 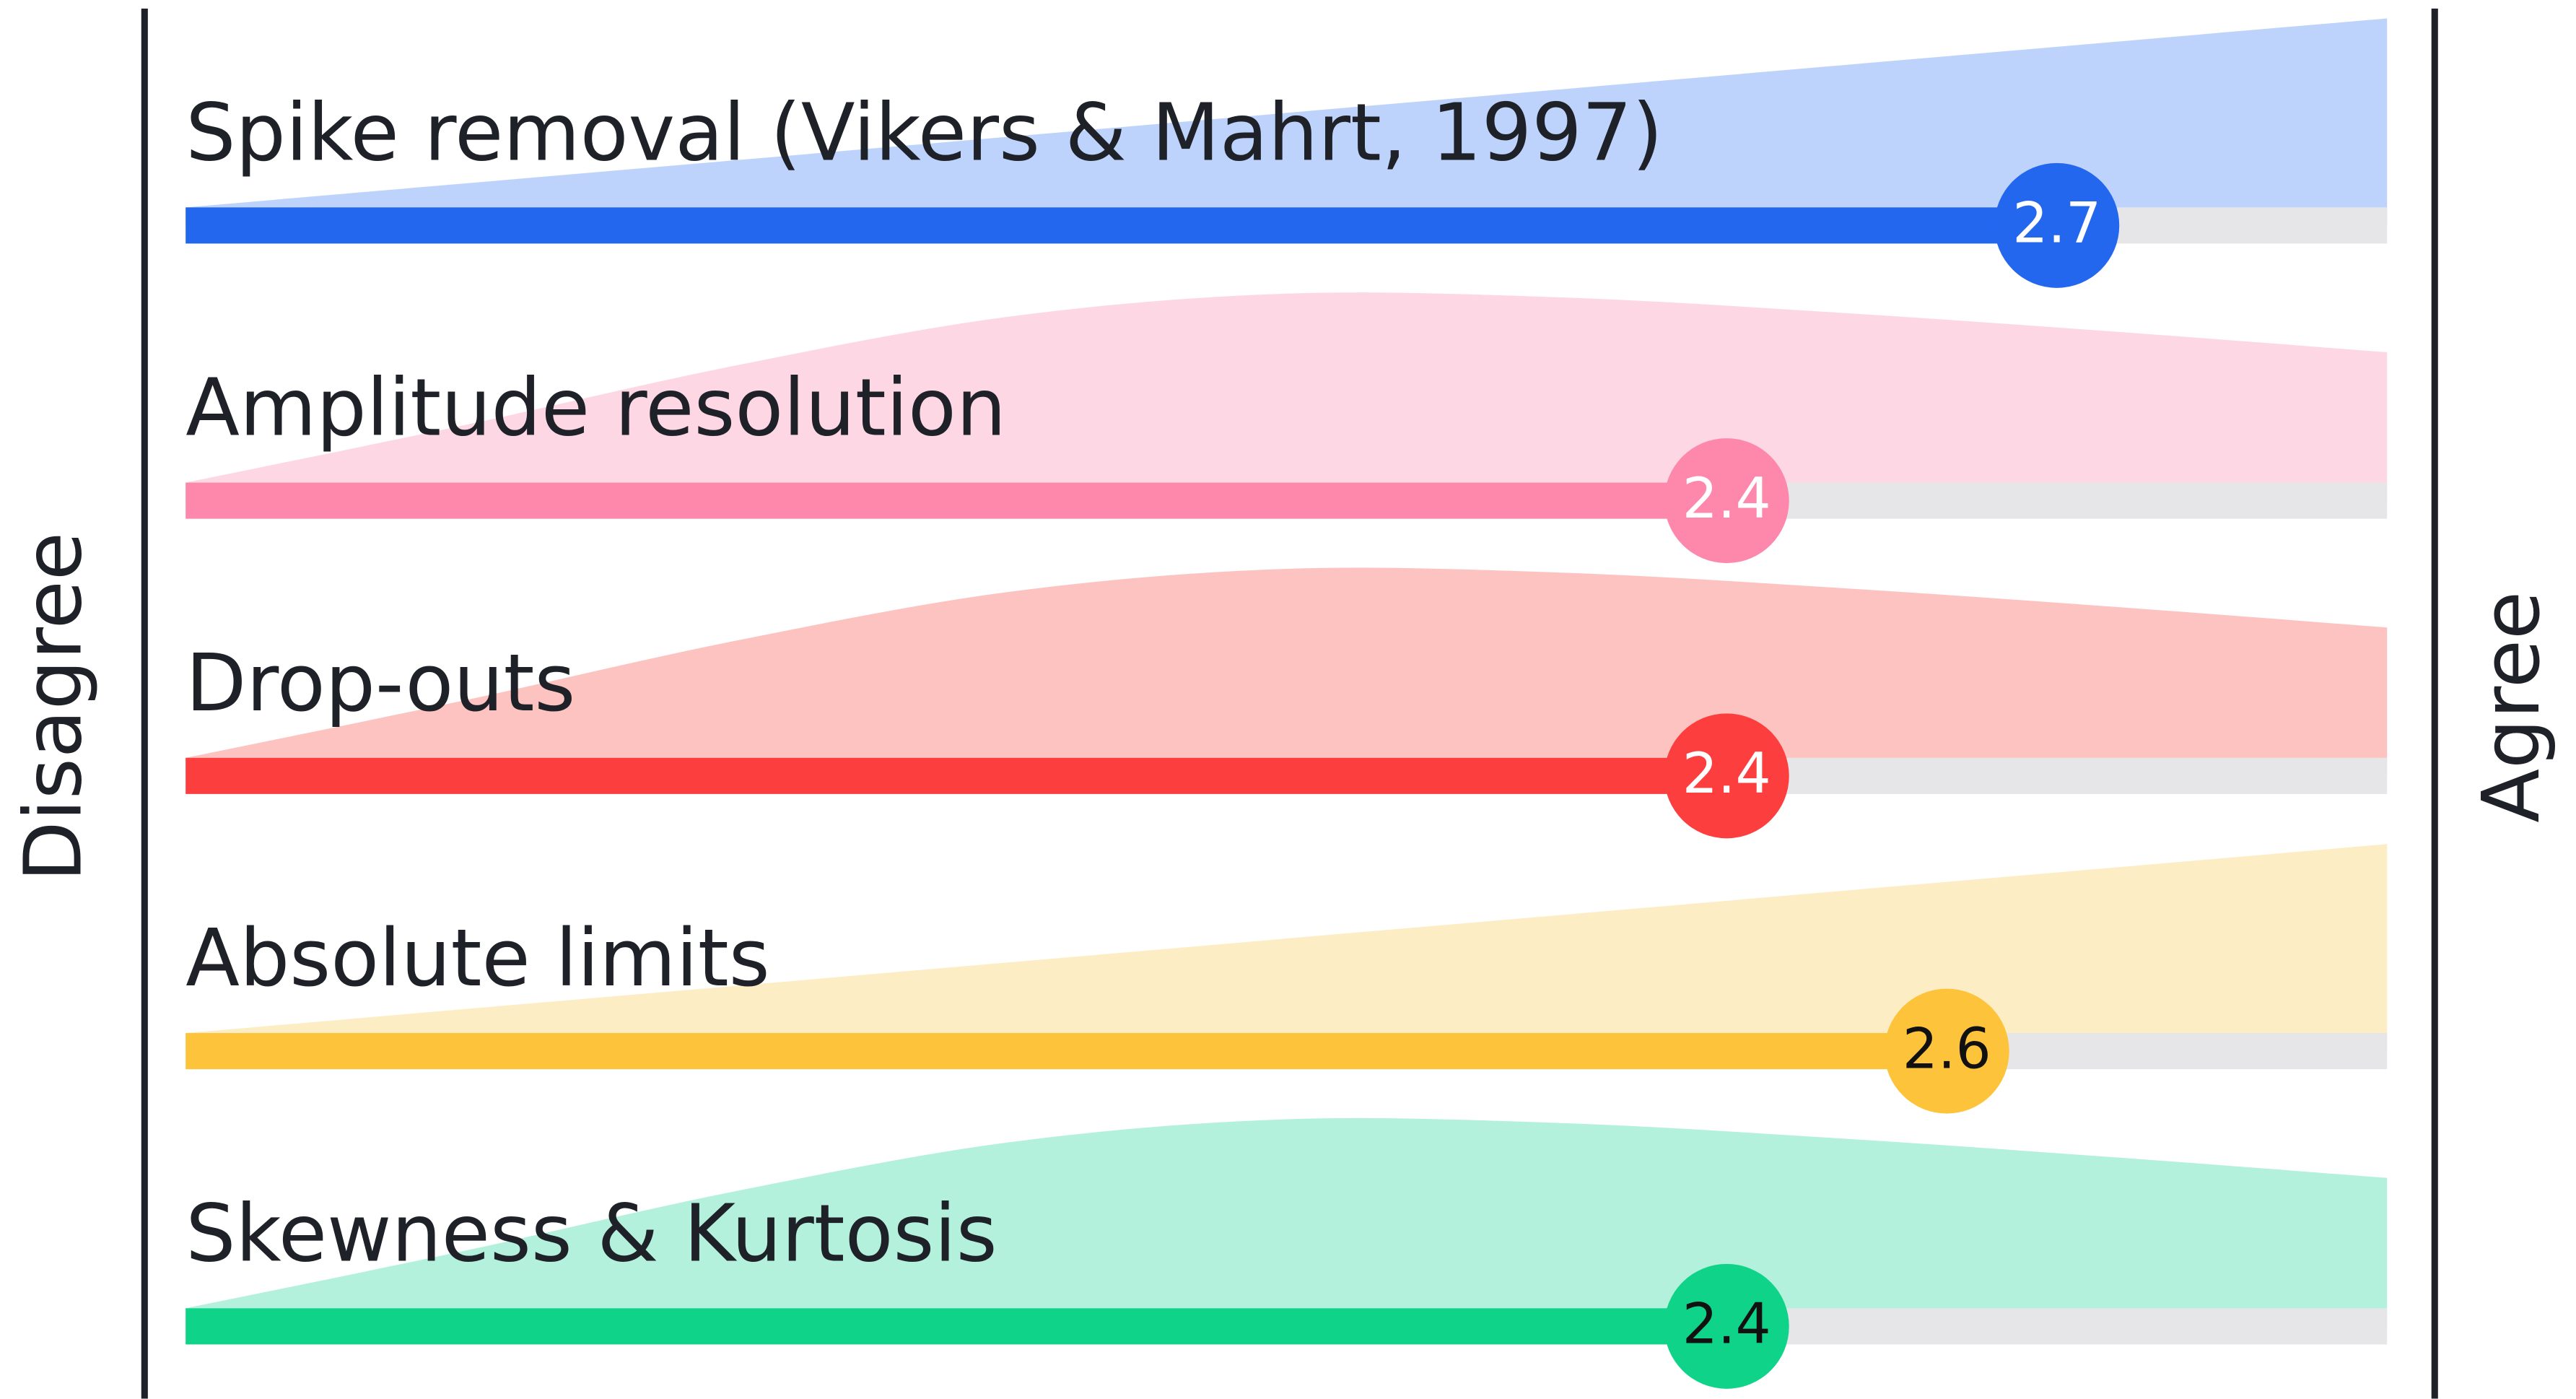 I want to click on category-label: Skewness & Kurtosis, so click(x=591, y=1233).